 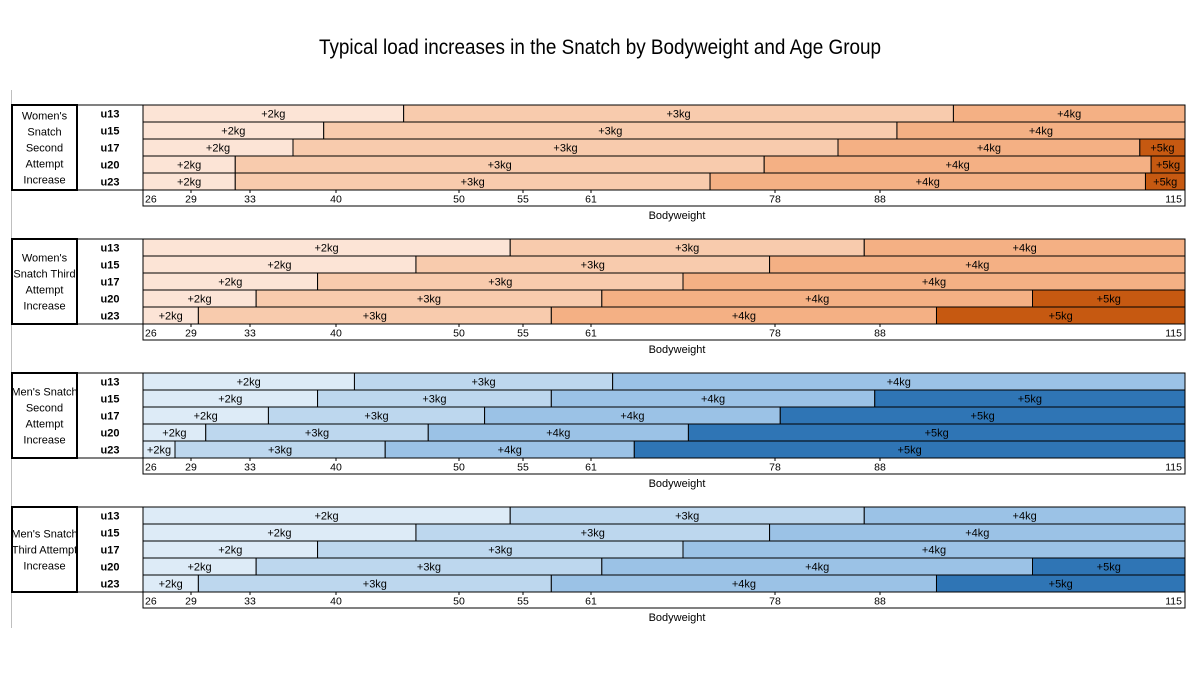 What do you see at coordinates (643, 398) in the screenshot?
I see `table-row: u15 +2kg +3kg +4kg +5kg` at bounding box center [643, 398].